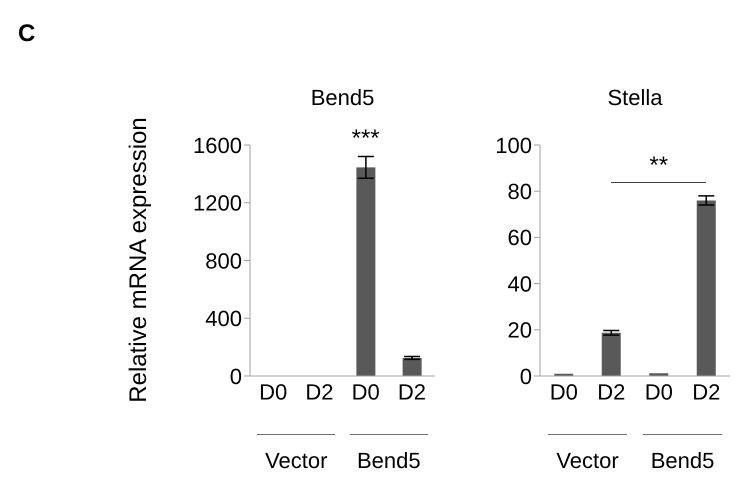 This screenshot has width=745, height=486. What do you see at coordinates (27, 34) in the screenshot?
I see `text: C` at bounding box center [27, 34].